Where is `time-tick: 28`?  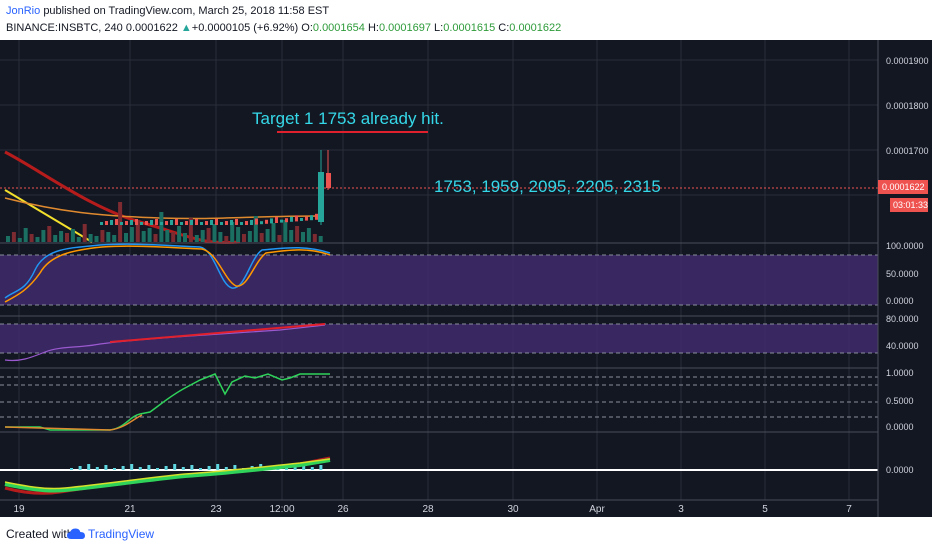 time-tick: 28 is located at coordinates (428, 509).